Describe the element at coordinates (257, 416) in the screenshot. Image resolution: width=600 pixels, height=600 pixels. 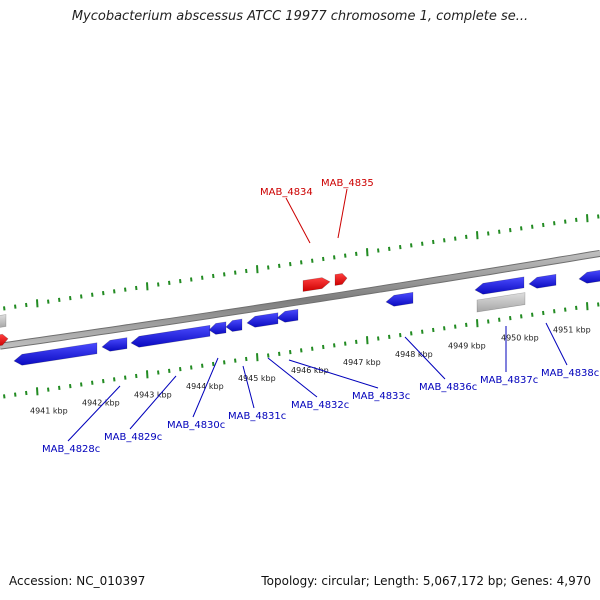
I see `gene-label-reverse: MAB_4831c` at that location.